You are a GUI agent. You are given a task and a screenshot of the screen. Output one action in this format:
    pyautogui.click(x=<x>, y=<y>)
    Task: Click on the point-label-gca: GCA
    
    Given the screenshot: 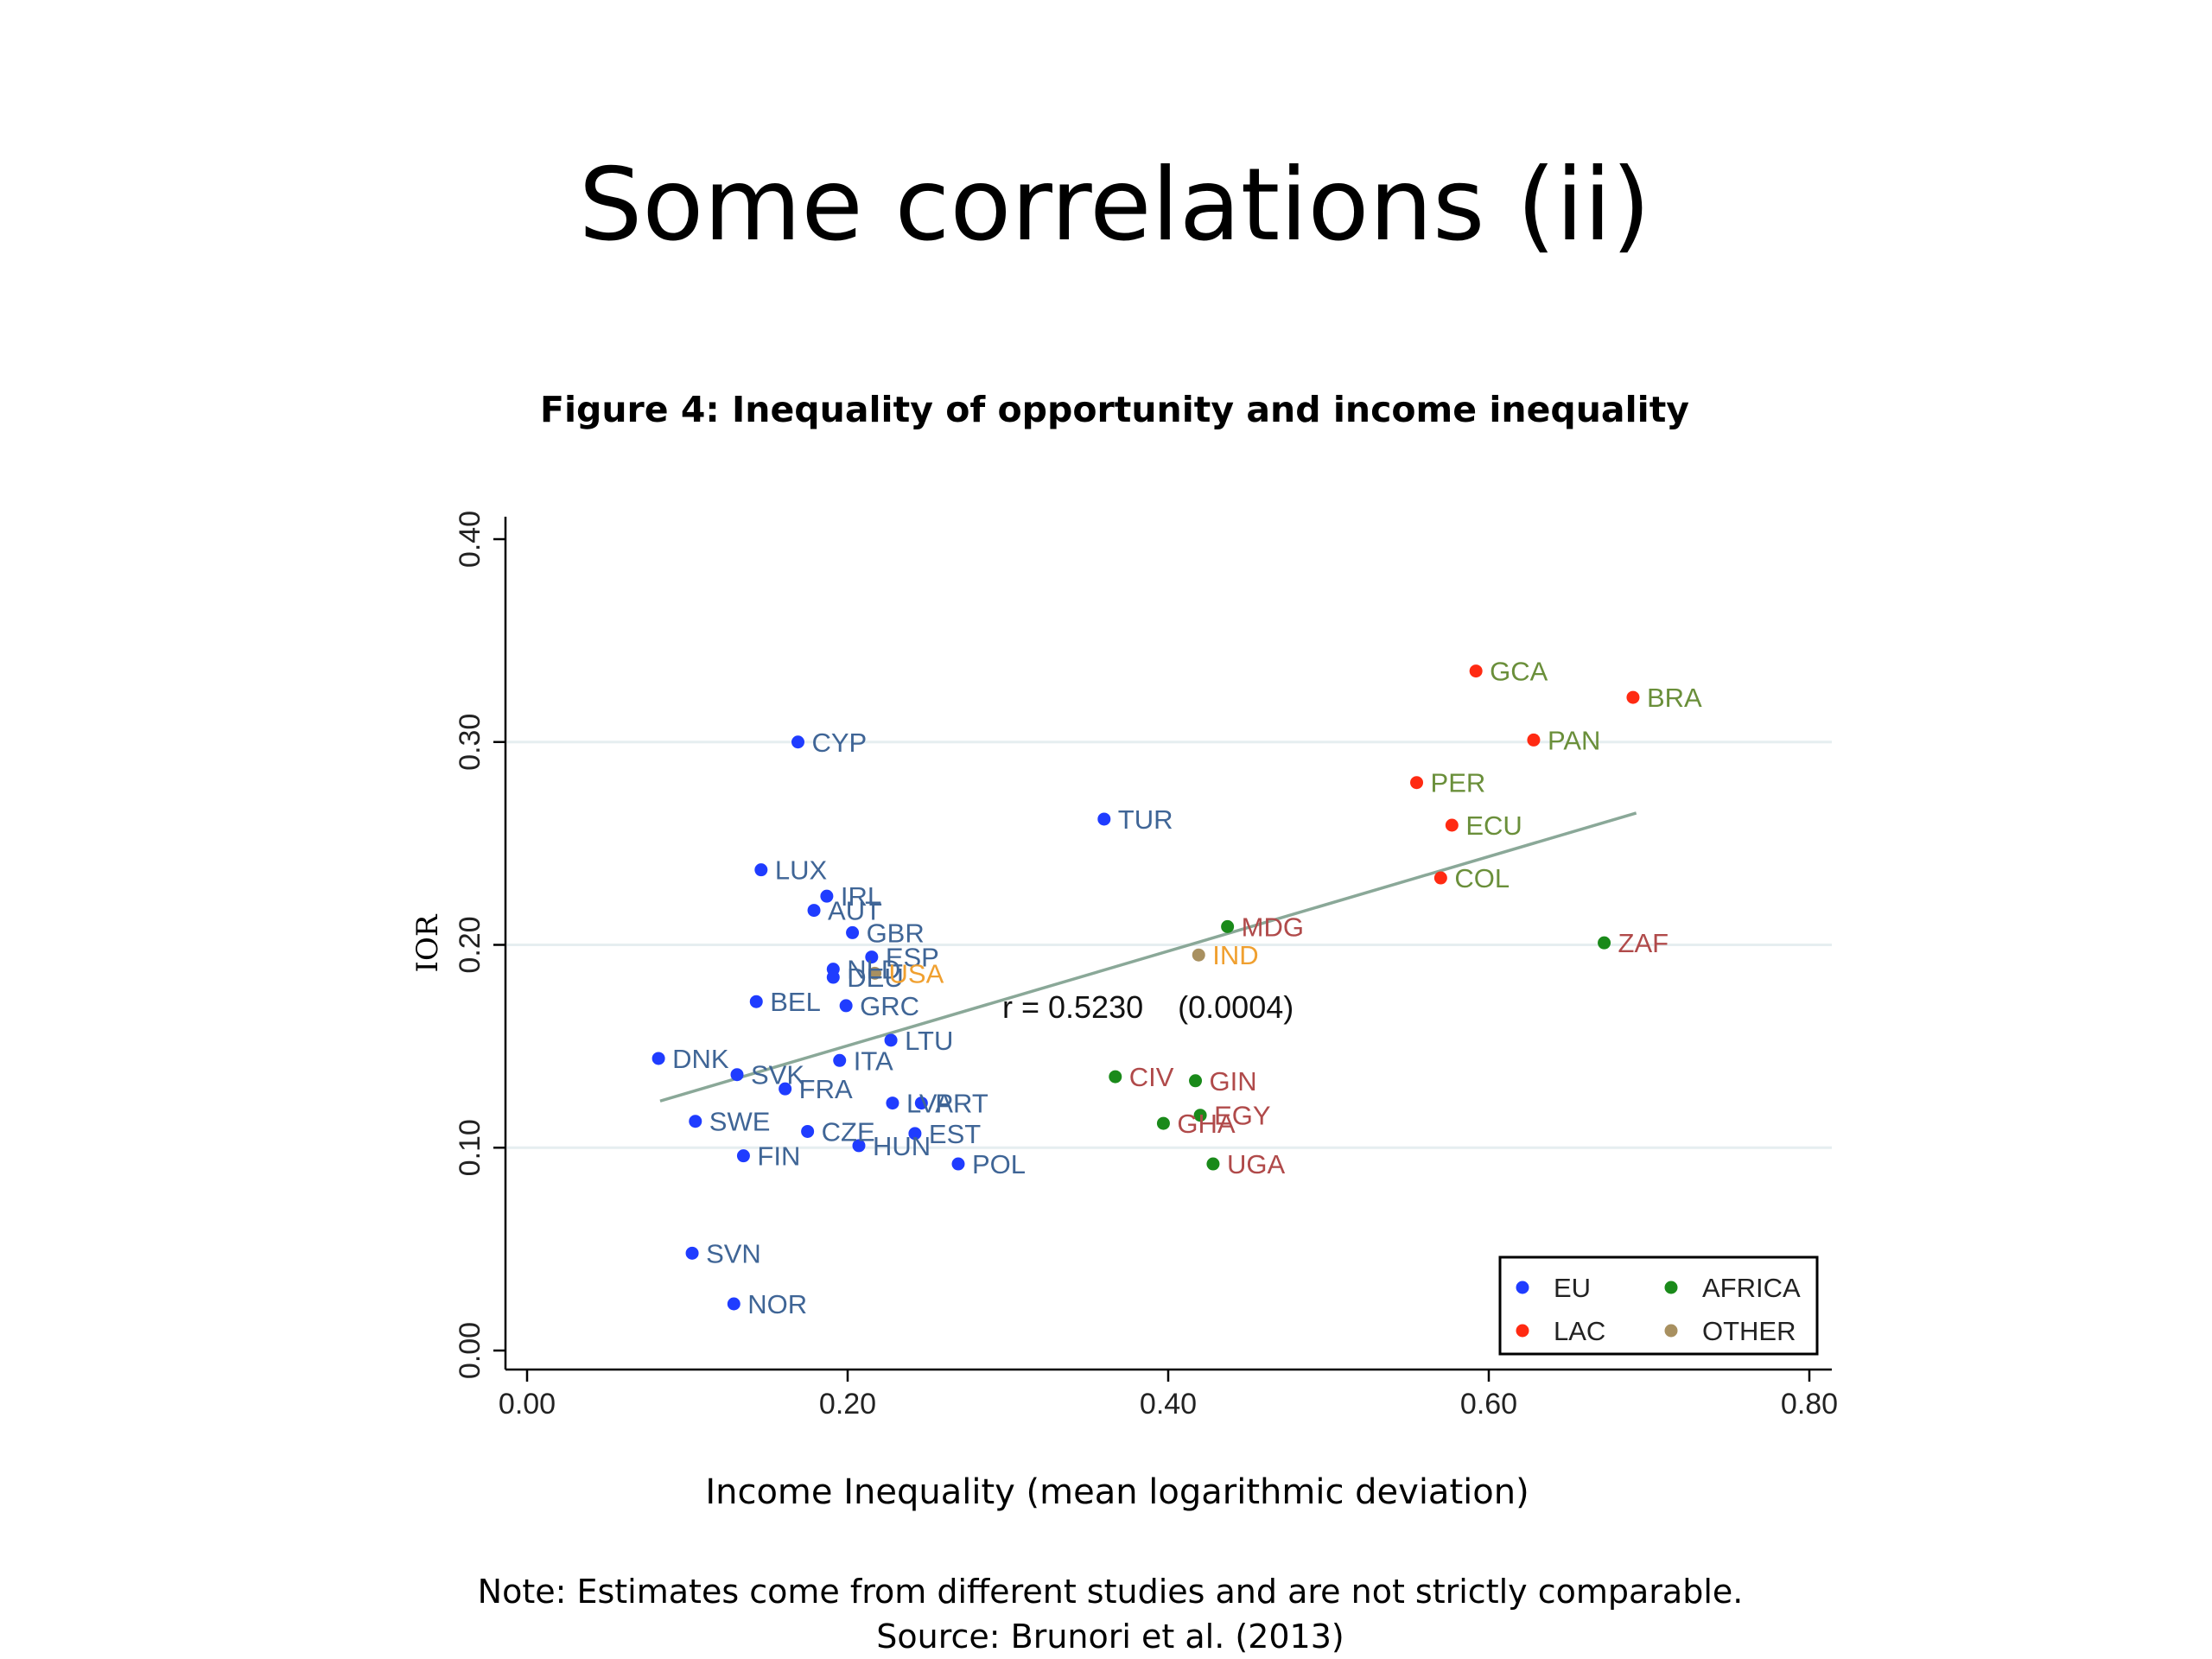 What is the action you would take?
    pyautogui.click(x=1519, y=672)
    